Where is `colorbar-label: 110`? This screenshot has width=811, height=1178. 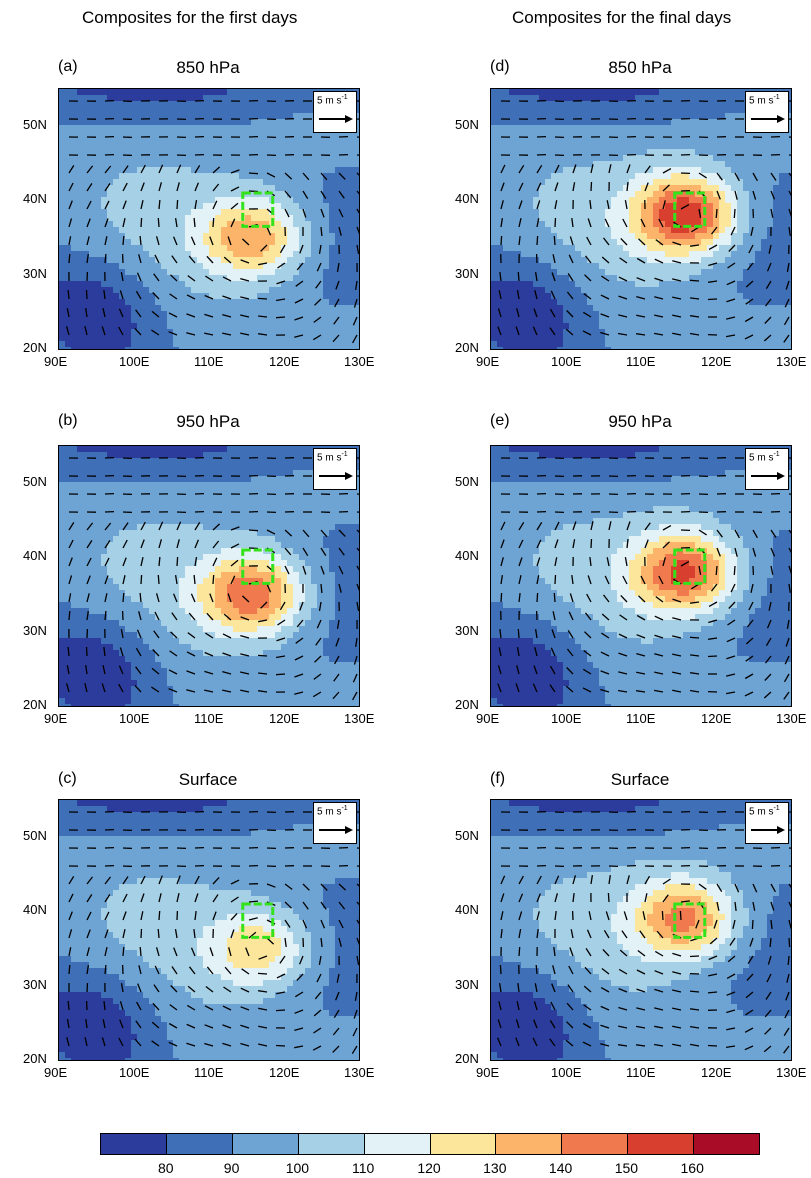 colorbar-label: 110 is located at coordinates (363, 1168).